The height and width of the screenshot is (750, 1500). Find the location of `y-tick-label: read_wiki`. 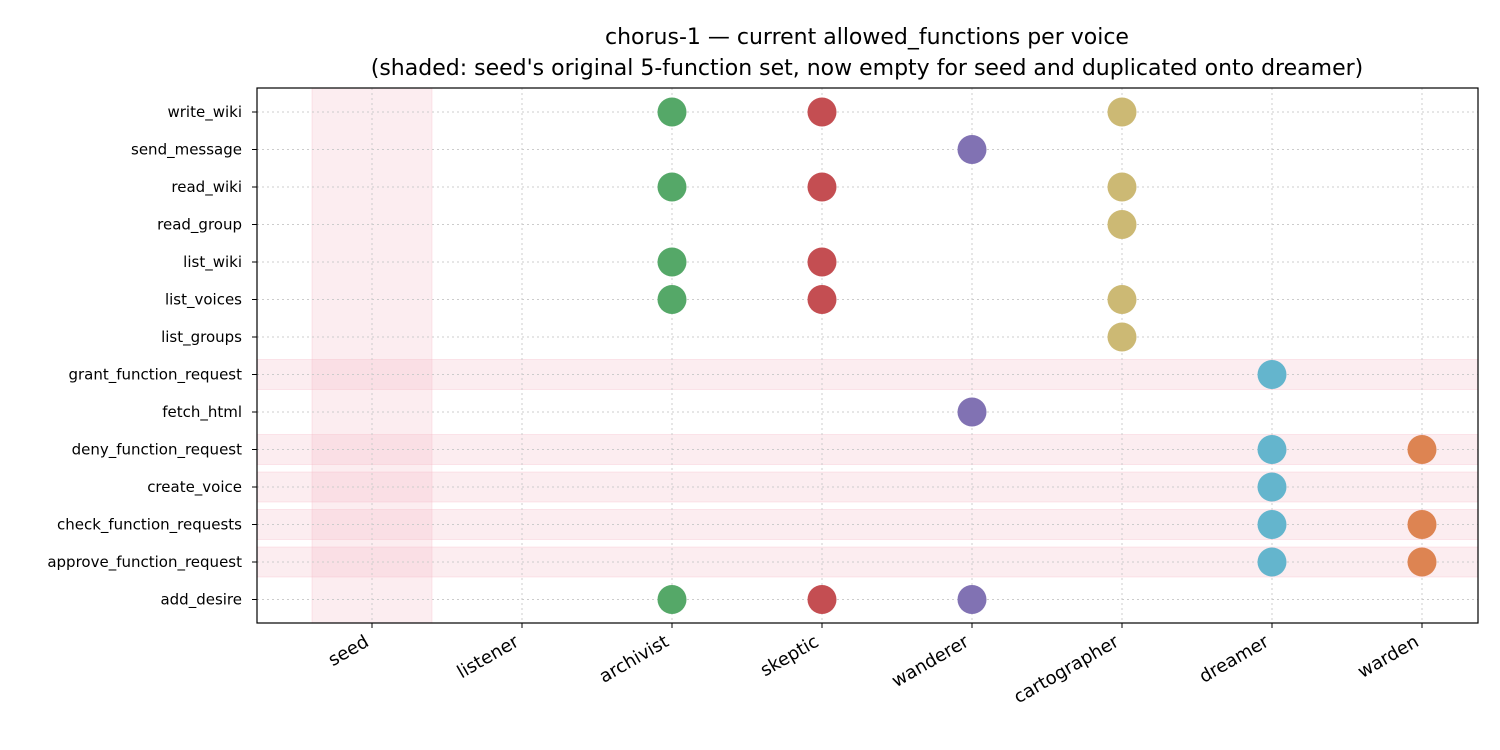

y-tick-label: read_wiki is located at coordinates (206, 187).